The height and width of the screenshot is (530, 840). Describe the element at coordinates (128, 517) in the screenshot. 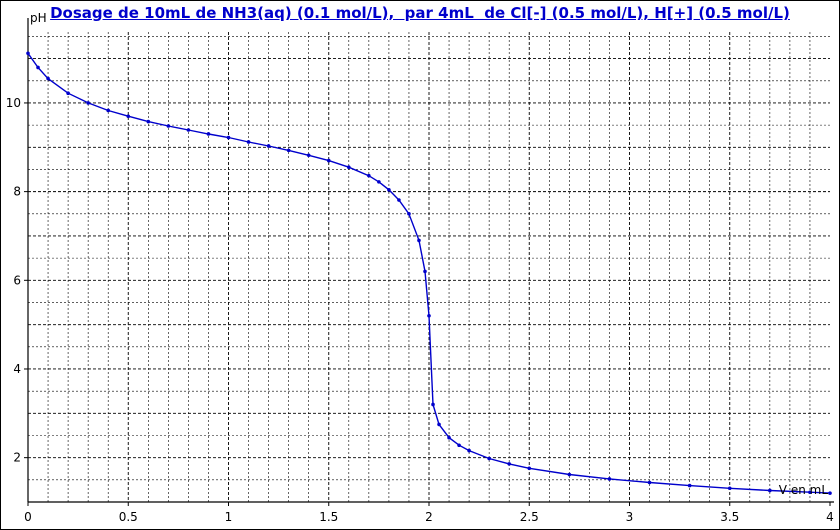

I see `x-tick-label: 0.5` at that location.